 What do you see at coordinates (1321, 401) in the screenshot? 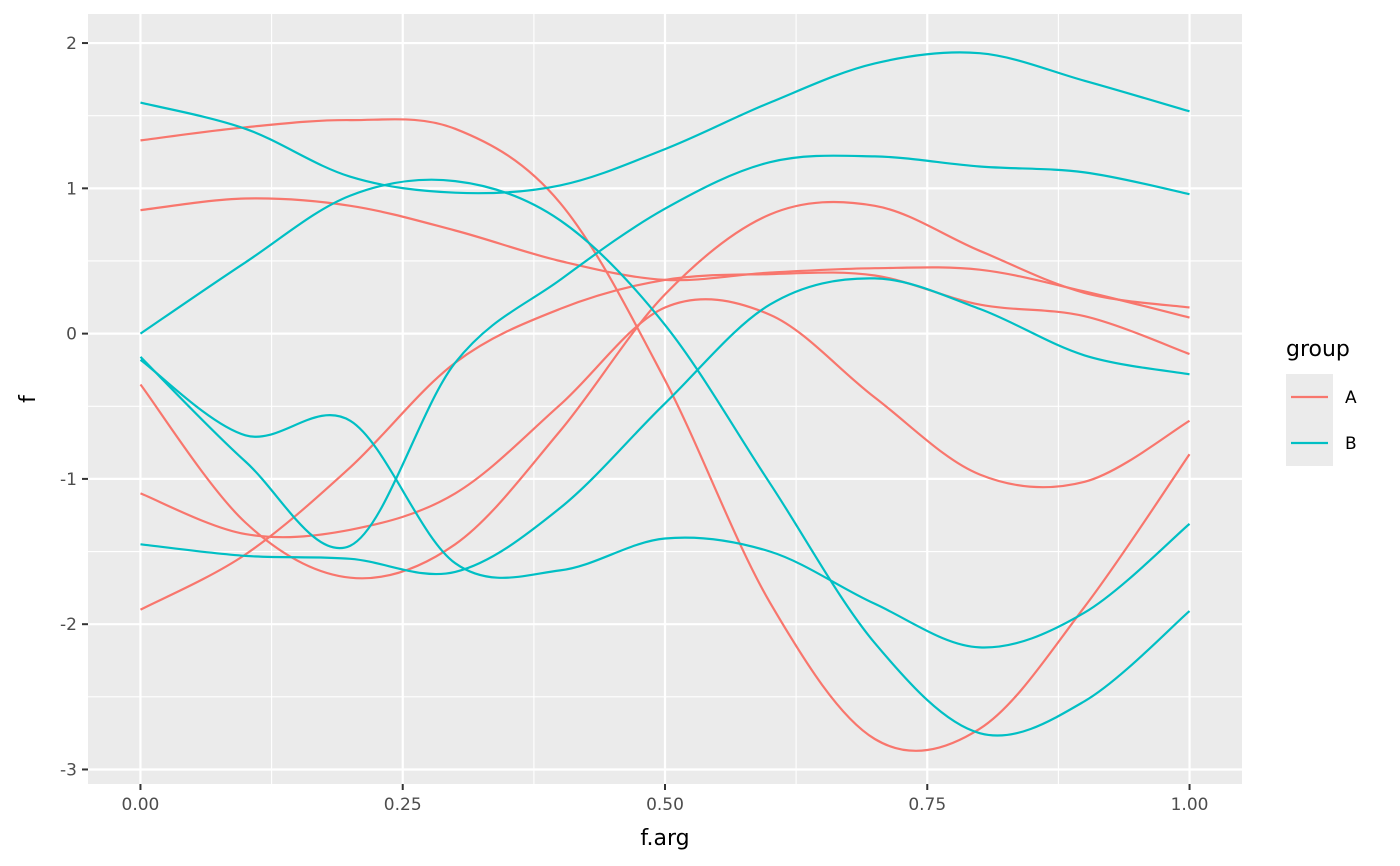
I see `legend: group A B` at bounding box center [1321, 401].